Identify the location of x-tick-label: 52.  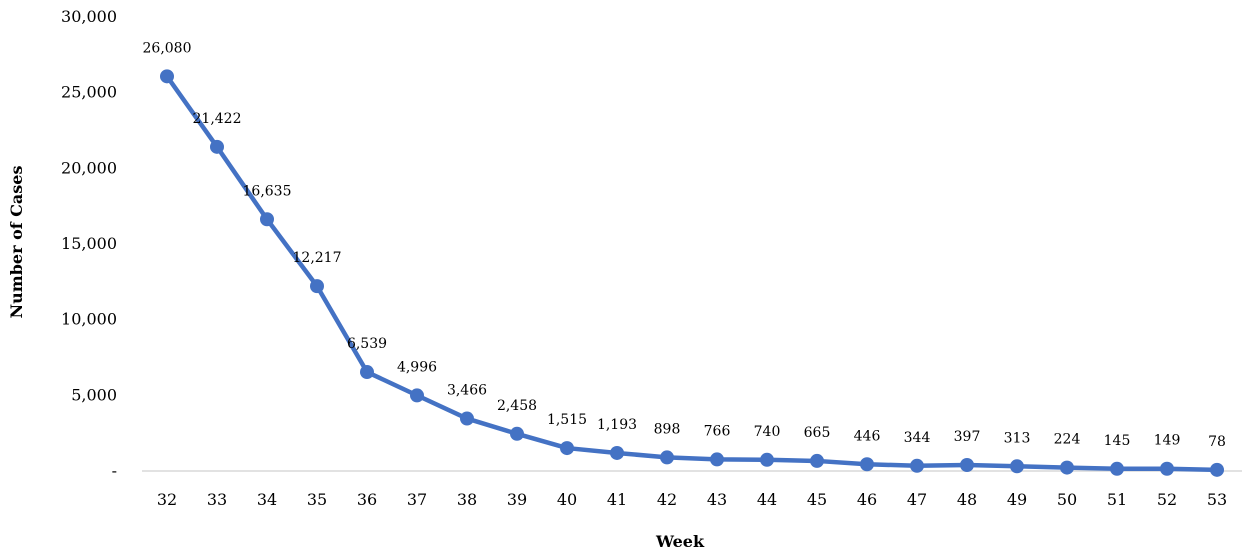
(1167, 499).